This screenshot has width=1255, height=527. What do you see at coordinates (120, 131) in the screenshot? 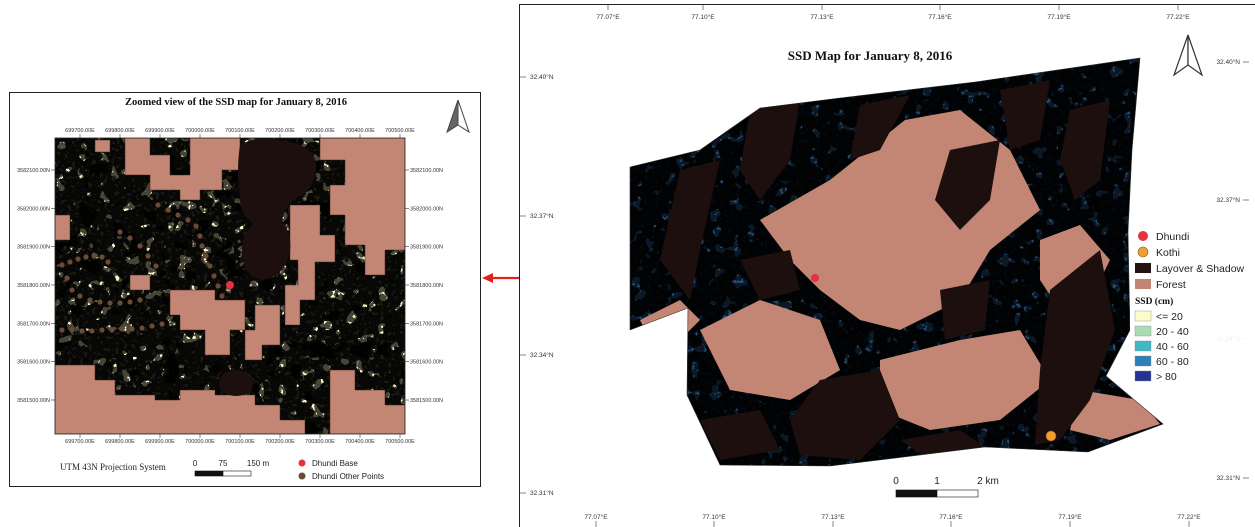
I see `zoom-x-tick-label-top: 699800.00E` at bounding box center [120, 131].